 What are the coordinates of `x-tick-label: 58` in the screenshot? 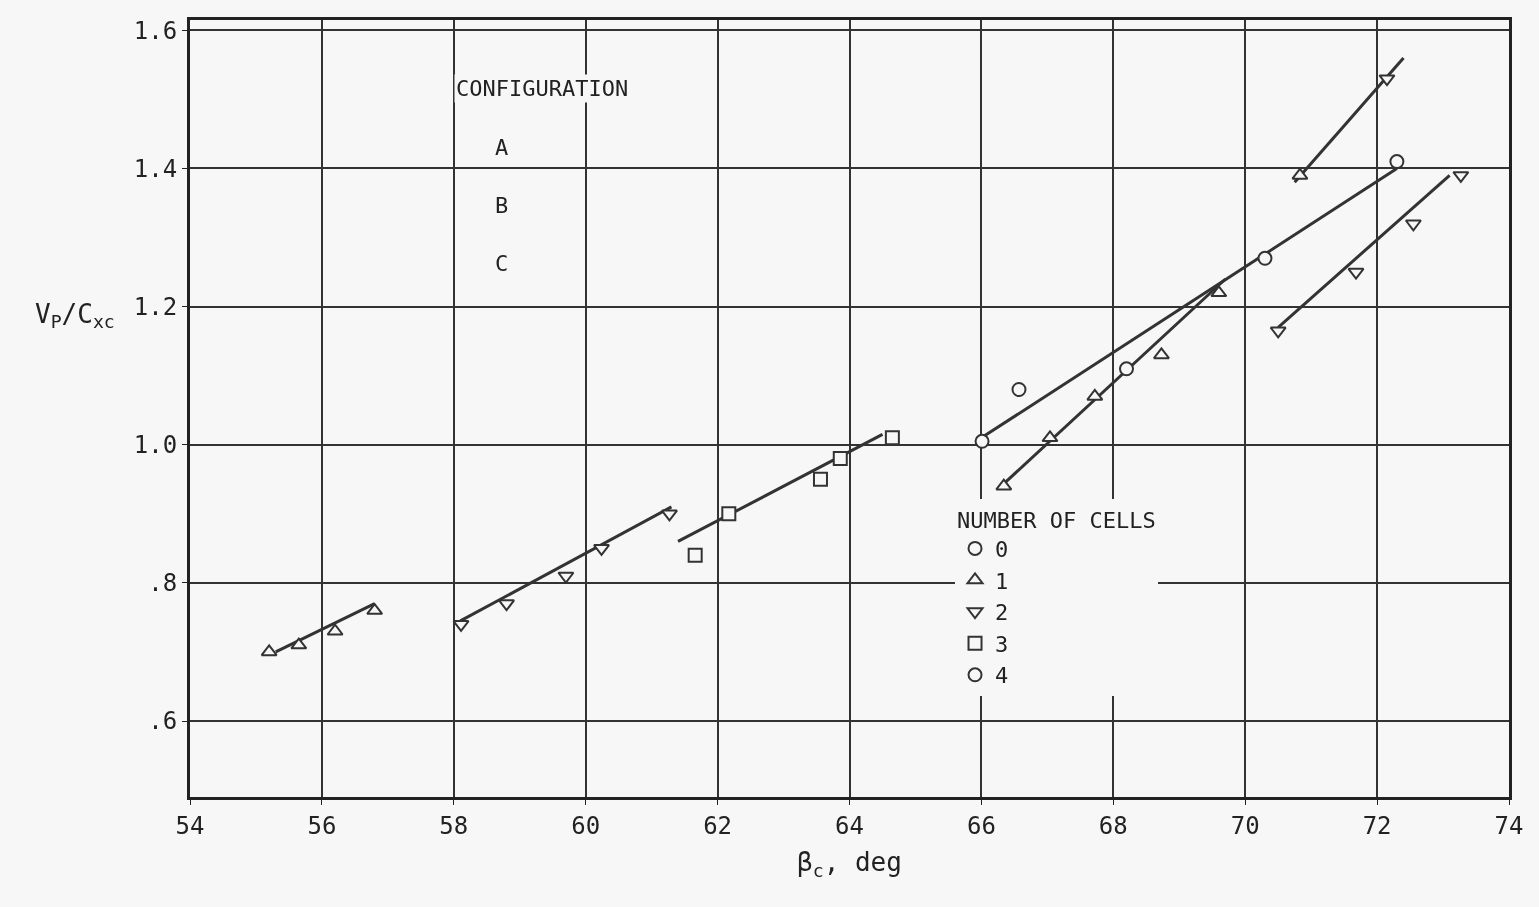 It's located at (454, 825).